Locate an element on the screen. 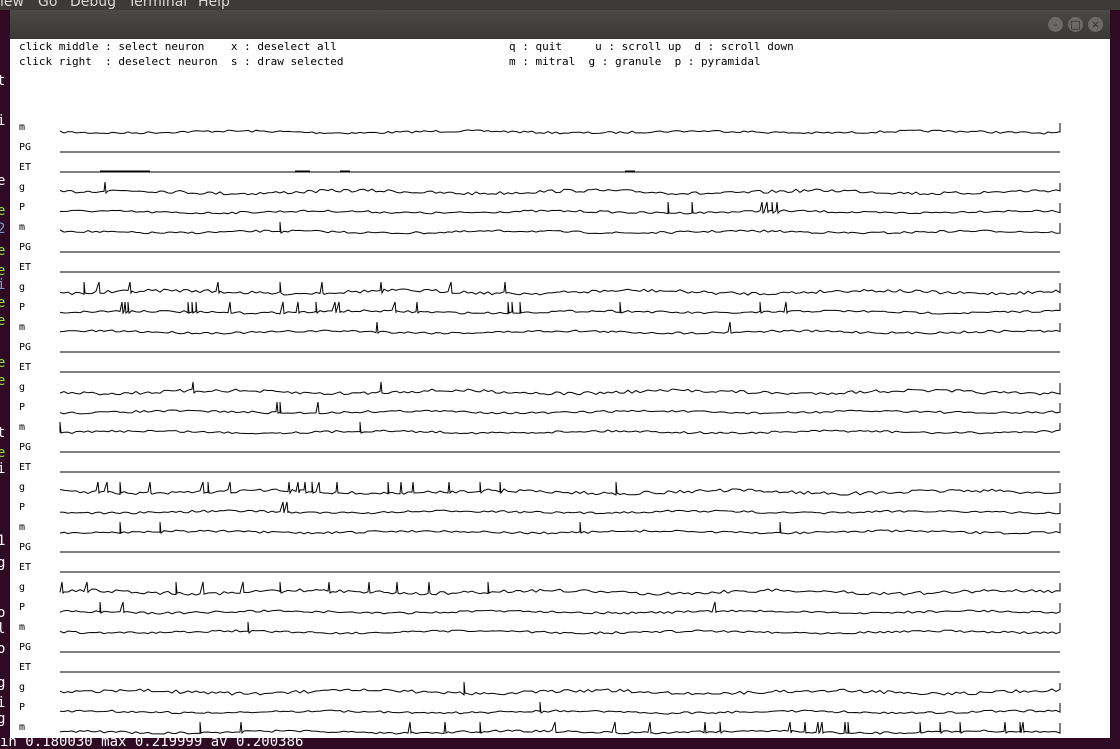 This screenshot has height=749, width=1120. background-menu-item: iew is located at coordinates (12, 5).